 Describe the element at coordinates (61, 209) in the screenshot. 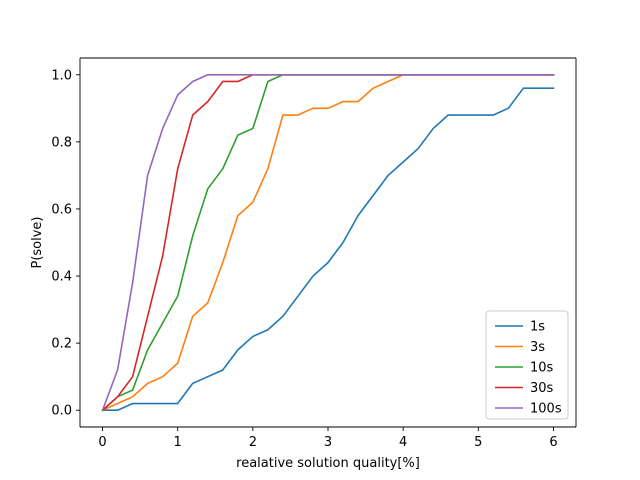

I see `y-tick-label: 0.6` at that location.